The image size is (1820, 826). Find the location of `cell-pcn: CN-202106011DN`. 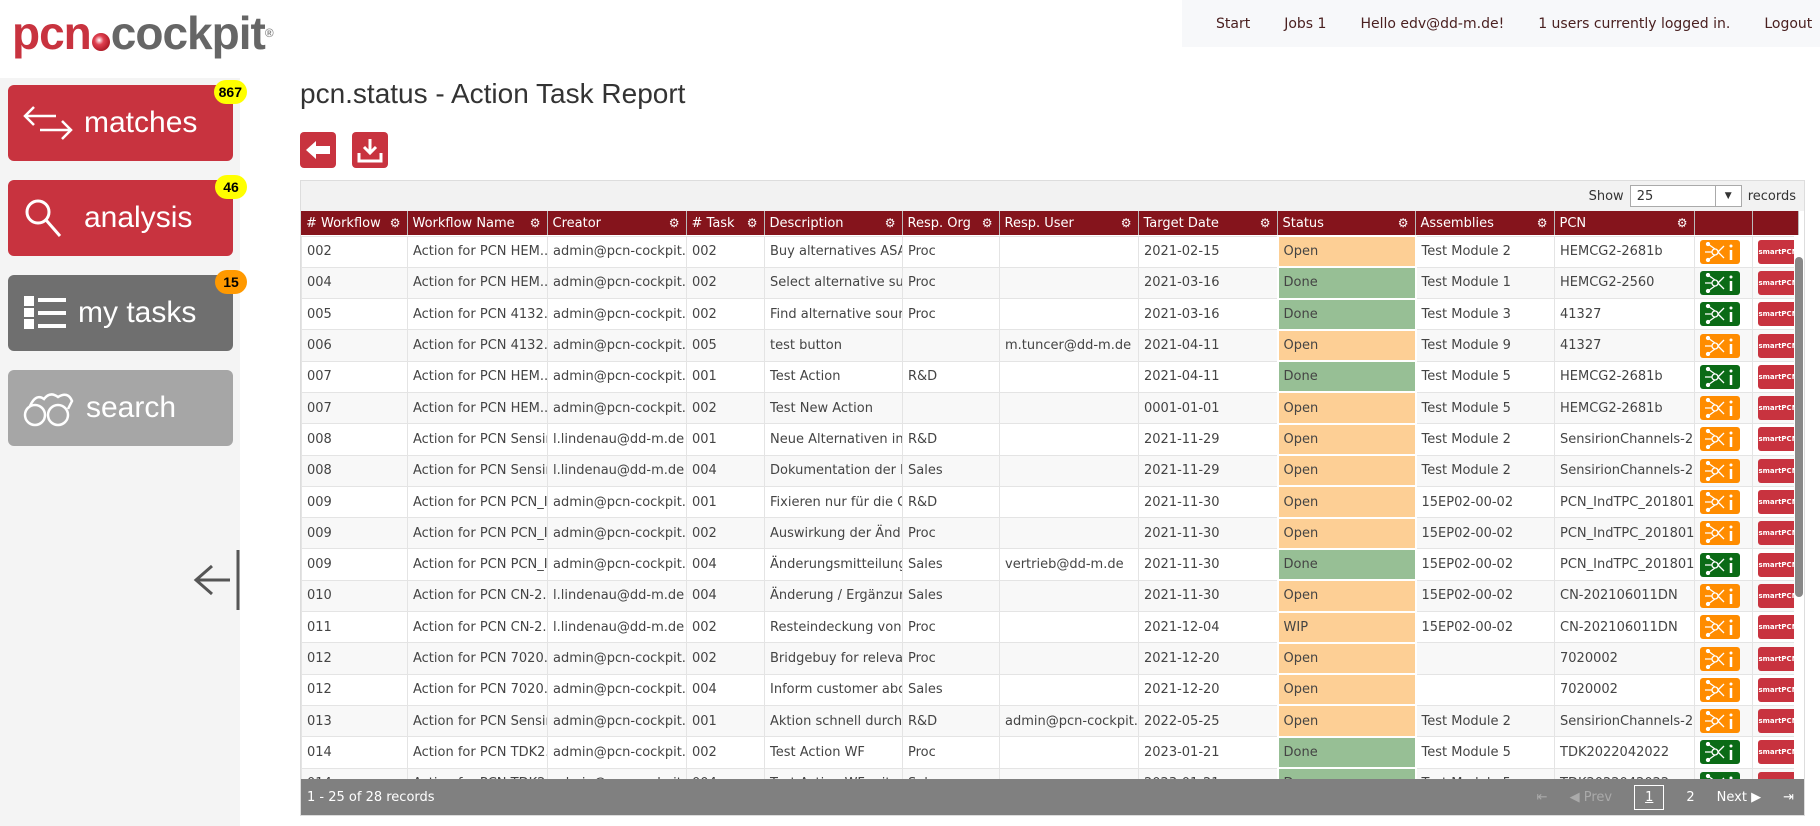

cell-pcn: CN-202106011DN is located at coordinates (1624, 627).